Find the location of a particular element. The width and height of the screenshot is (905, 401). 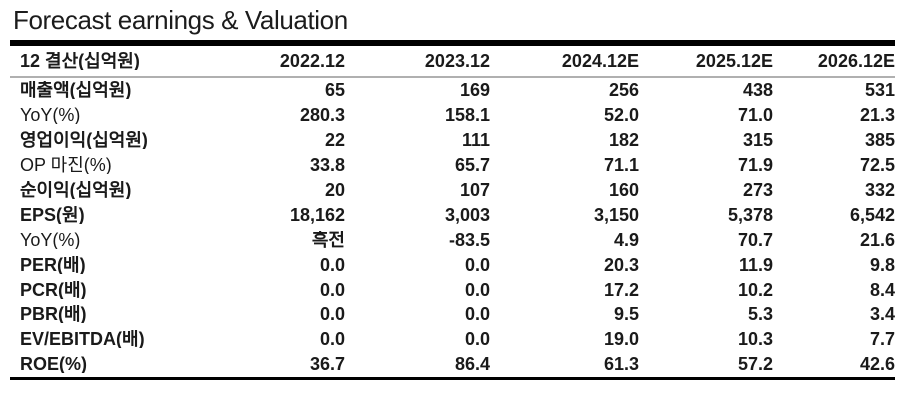

table-row: EV/EBITDA(배) 0.0 0.0 19.0 10.3 7.7 is located at coordinates (452, 339).